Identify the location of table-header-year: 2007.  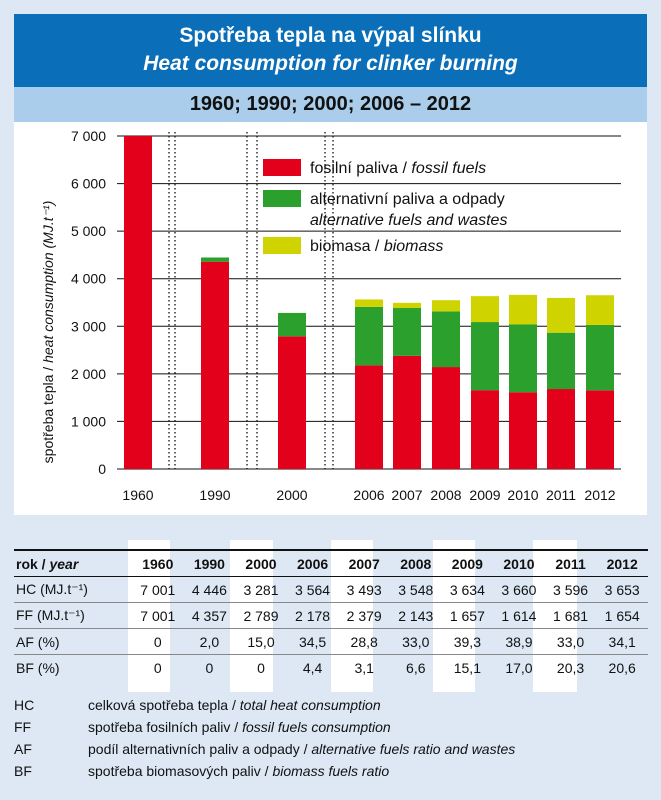
(364, 563).